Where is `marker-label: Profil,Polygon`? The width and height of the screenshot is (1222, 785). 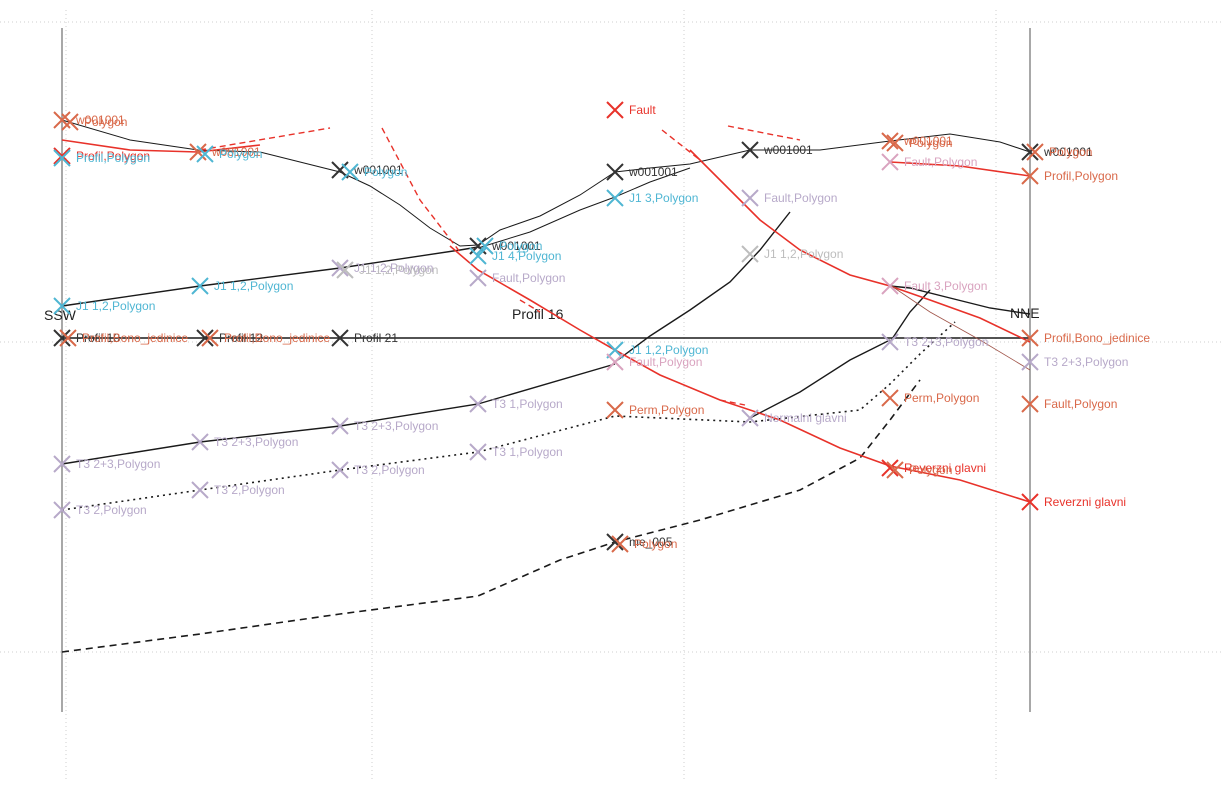 marker-label: Profil,Polygon is located at coordinates (113, 156).